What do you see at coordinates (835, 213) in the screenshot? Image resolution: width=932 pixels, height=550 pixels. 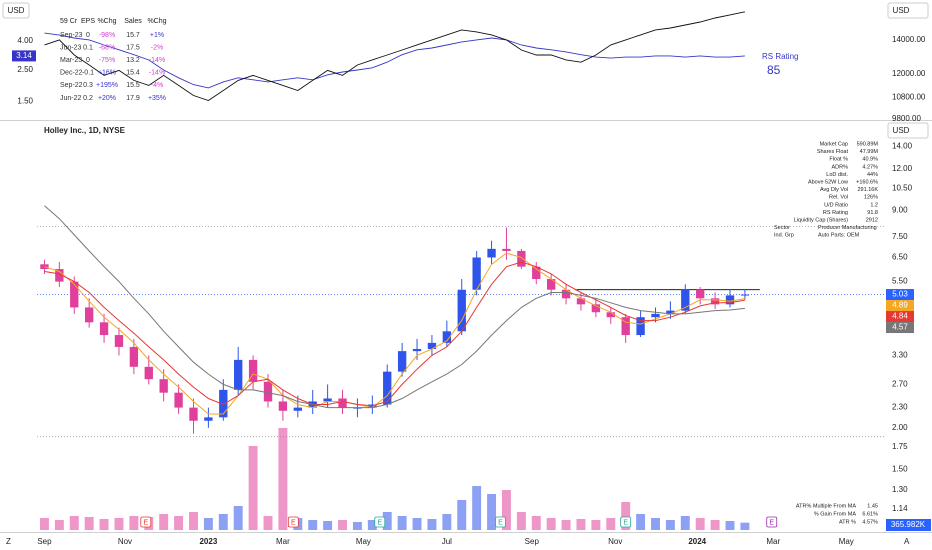 I see `stat-label: RS Rating` at bounding box center [835, 213].